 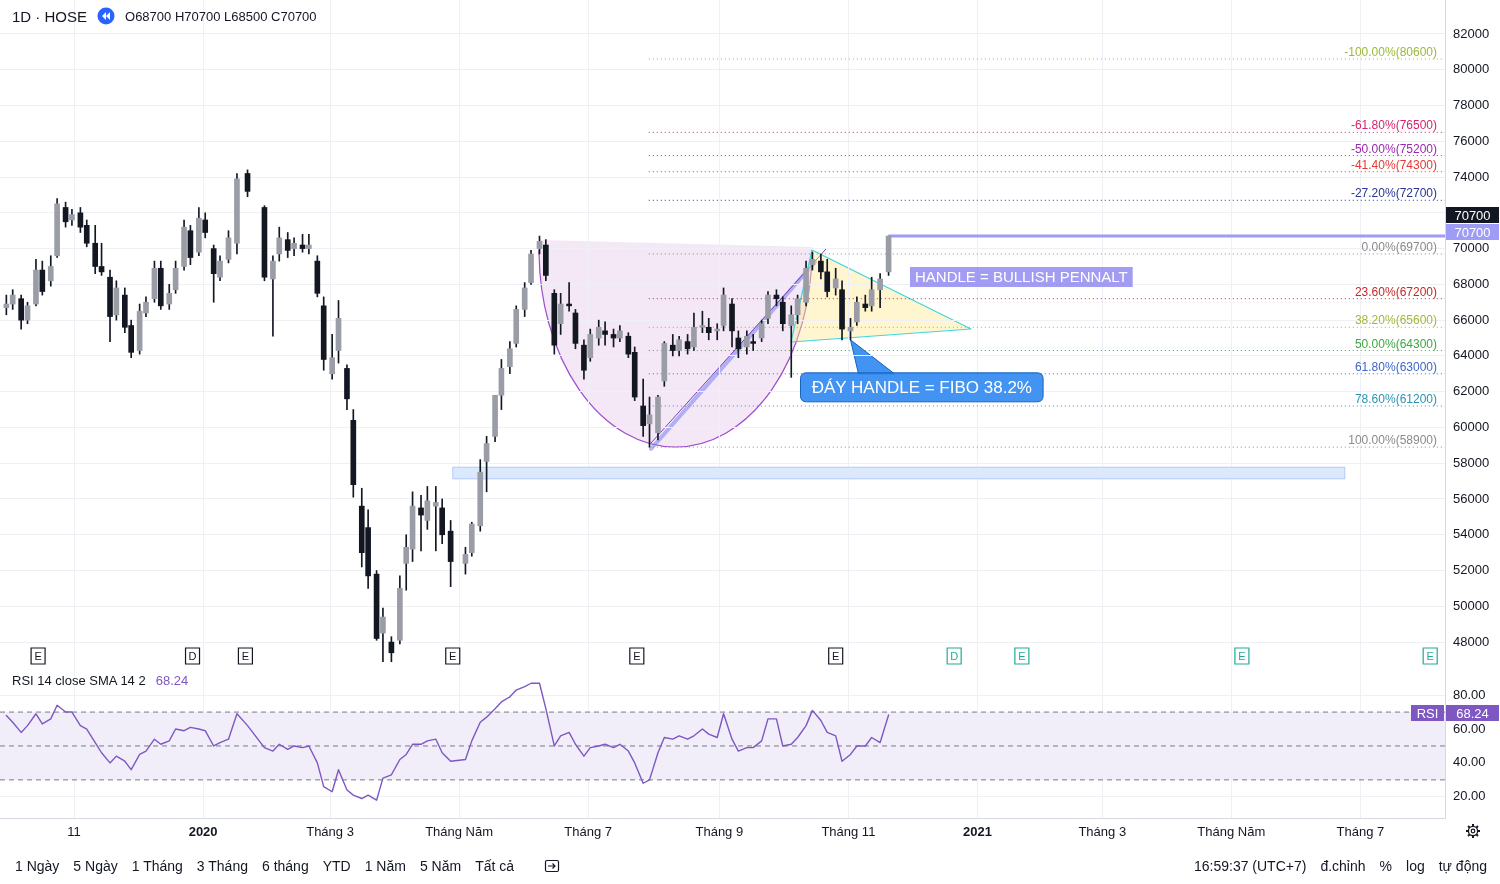 I want to click on x-tick-label: 2020, so click(x=203, y=832).